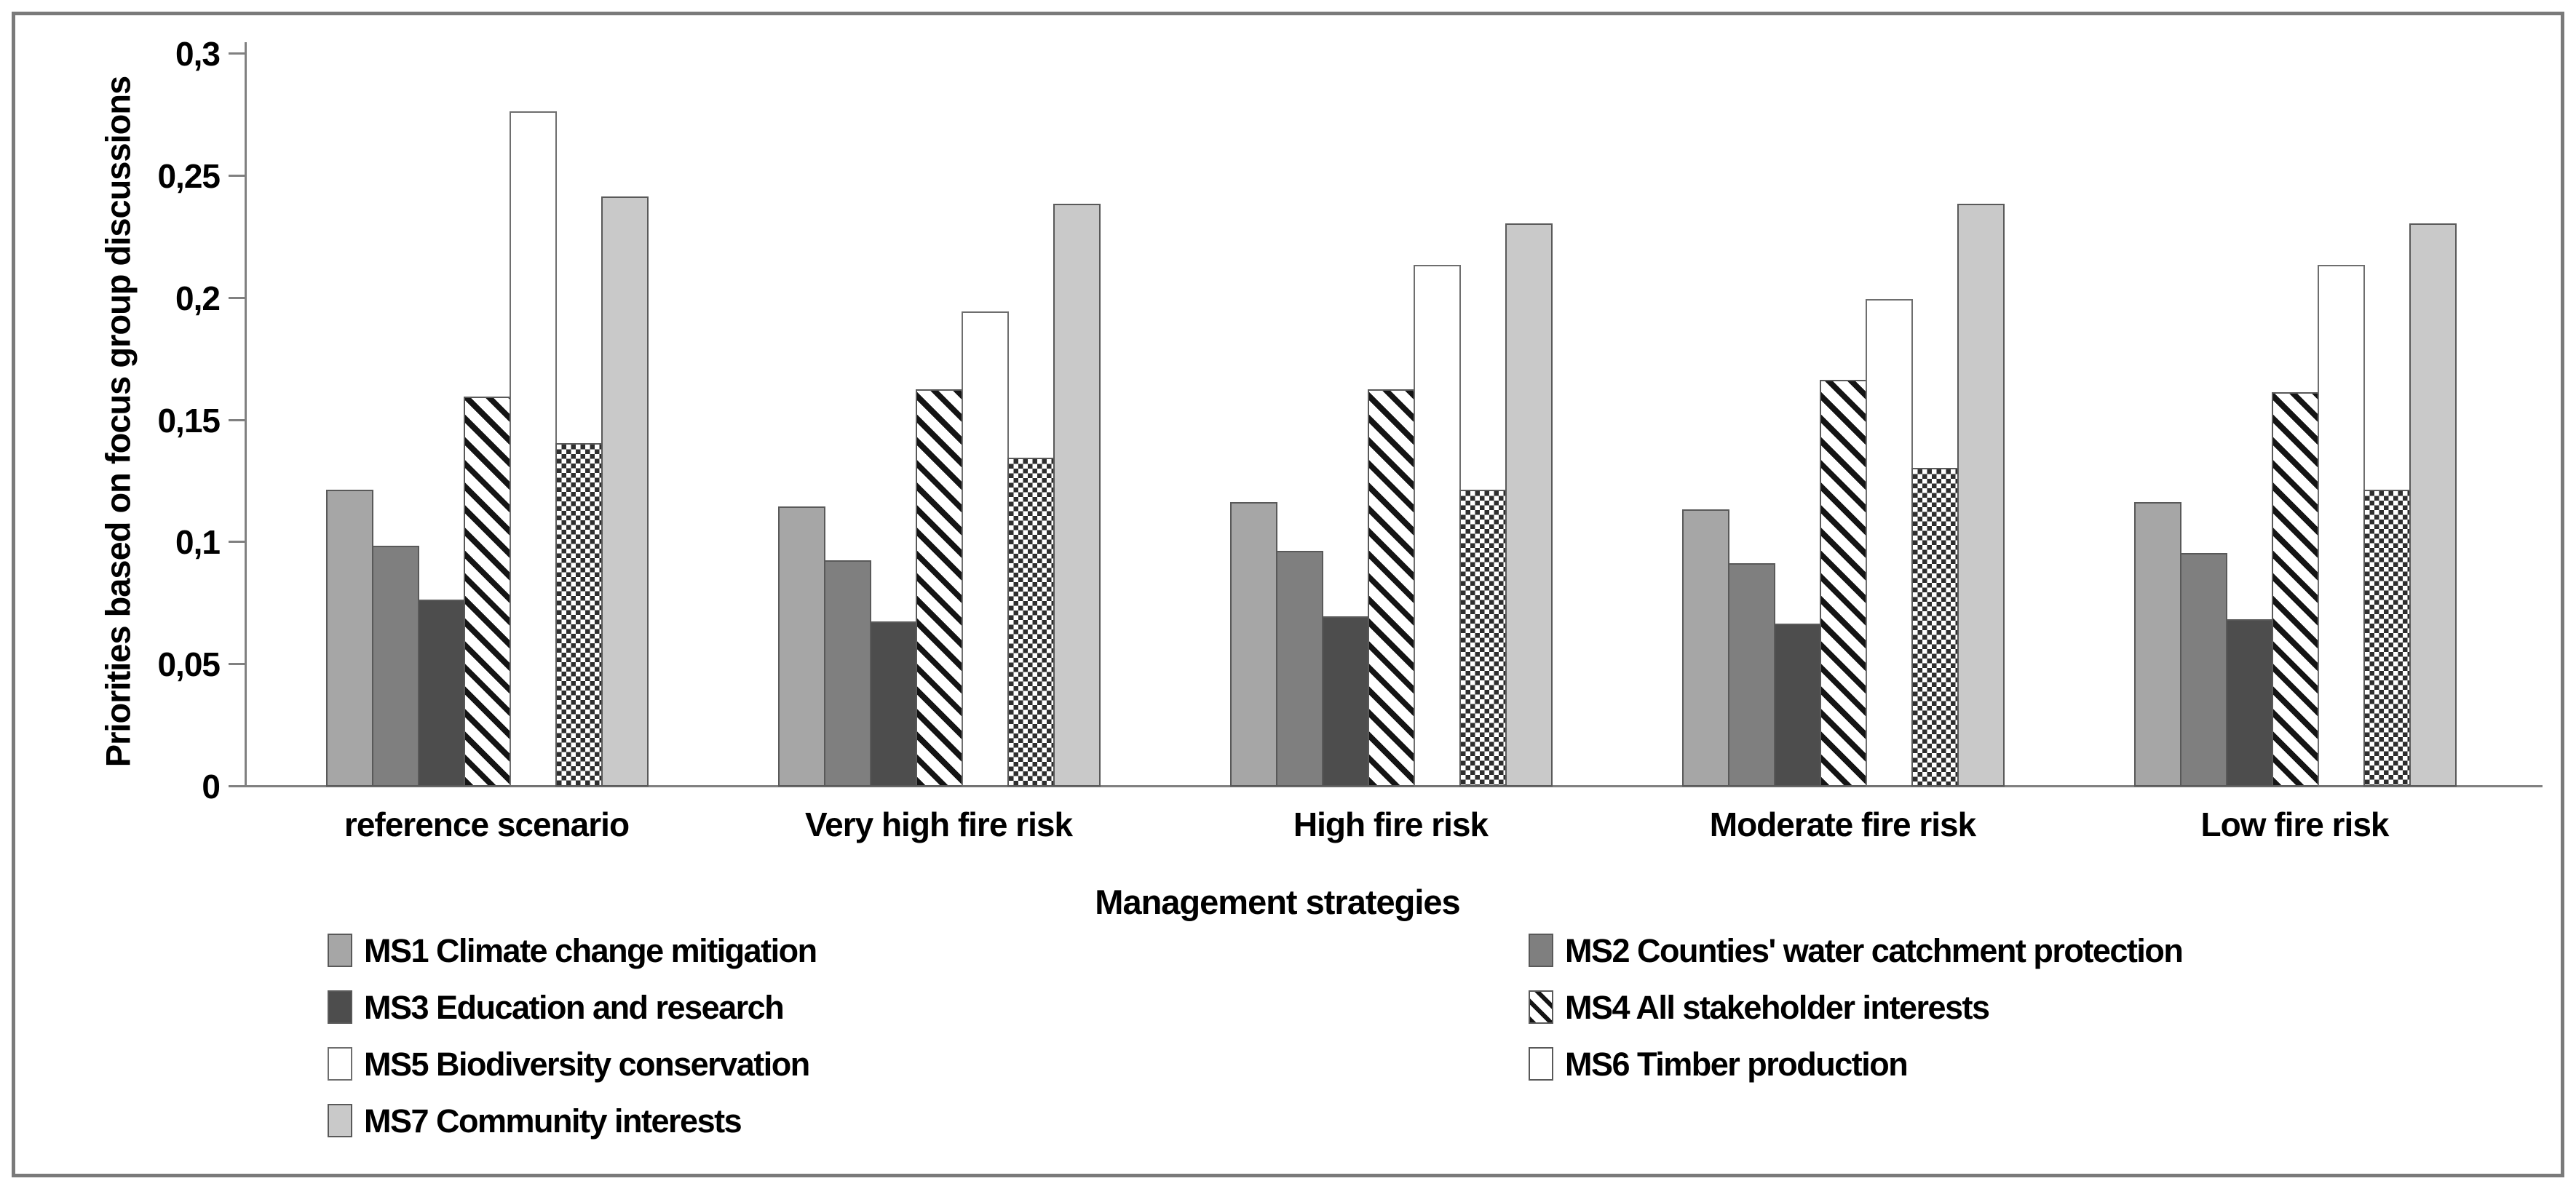  I want to click on bar-ms7-moderate-fire-risk, so click(1981, 495).